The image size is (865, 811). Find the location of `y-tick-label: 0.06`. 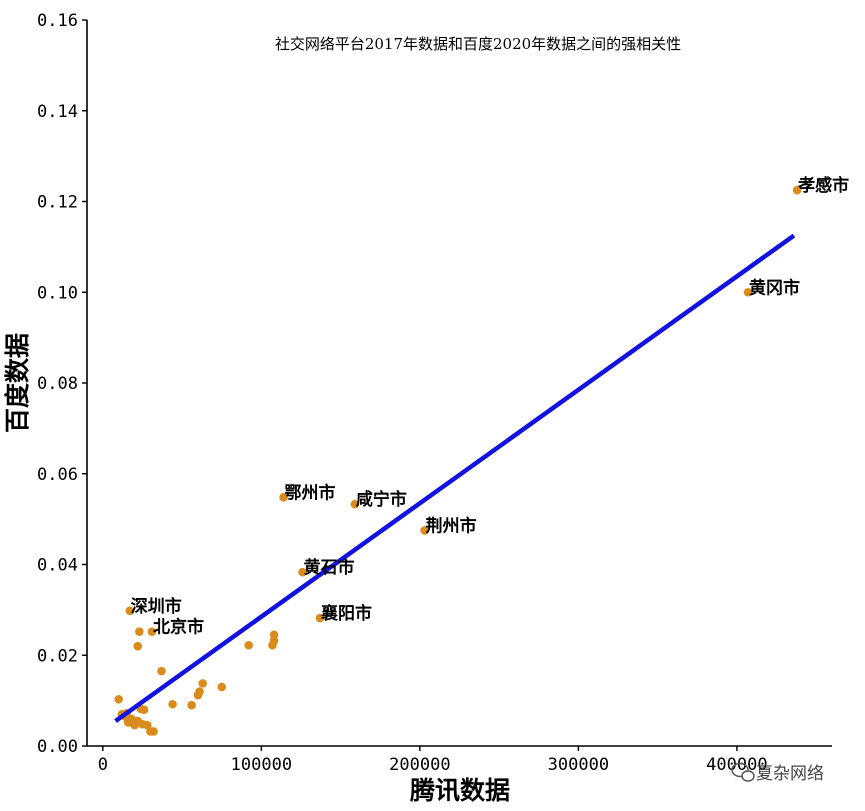

y-tick-label: 0.06 is located at coordinates (57, 475).